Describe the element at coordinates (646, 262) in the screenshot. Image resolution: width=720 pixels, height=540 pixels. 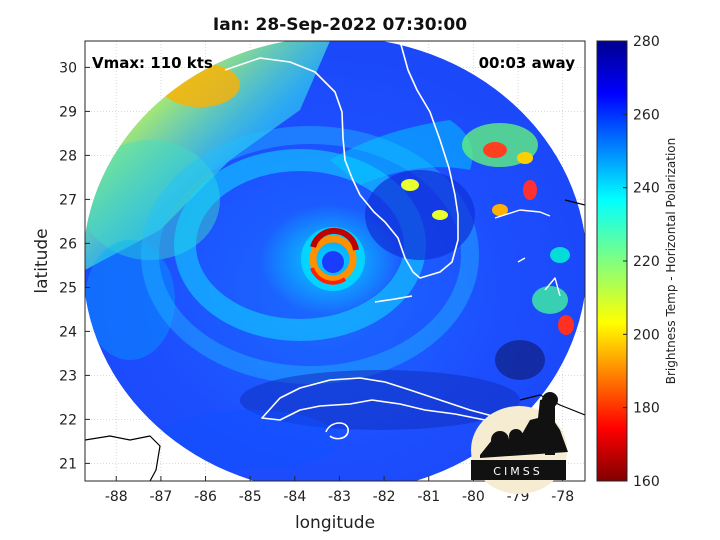
I see `colorbar-tick-label: 220` at that location.